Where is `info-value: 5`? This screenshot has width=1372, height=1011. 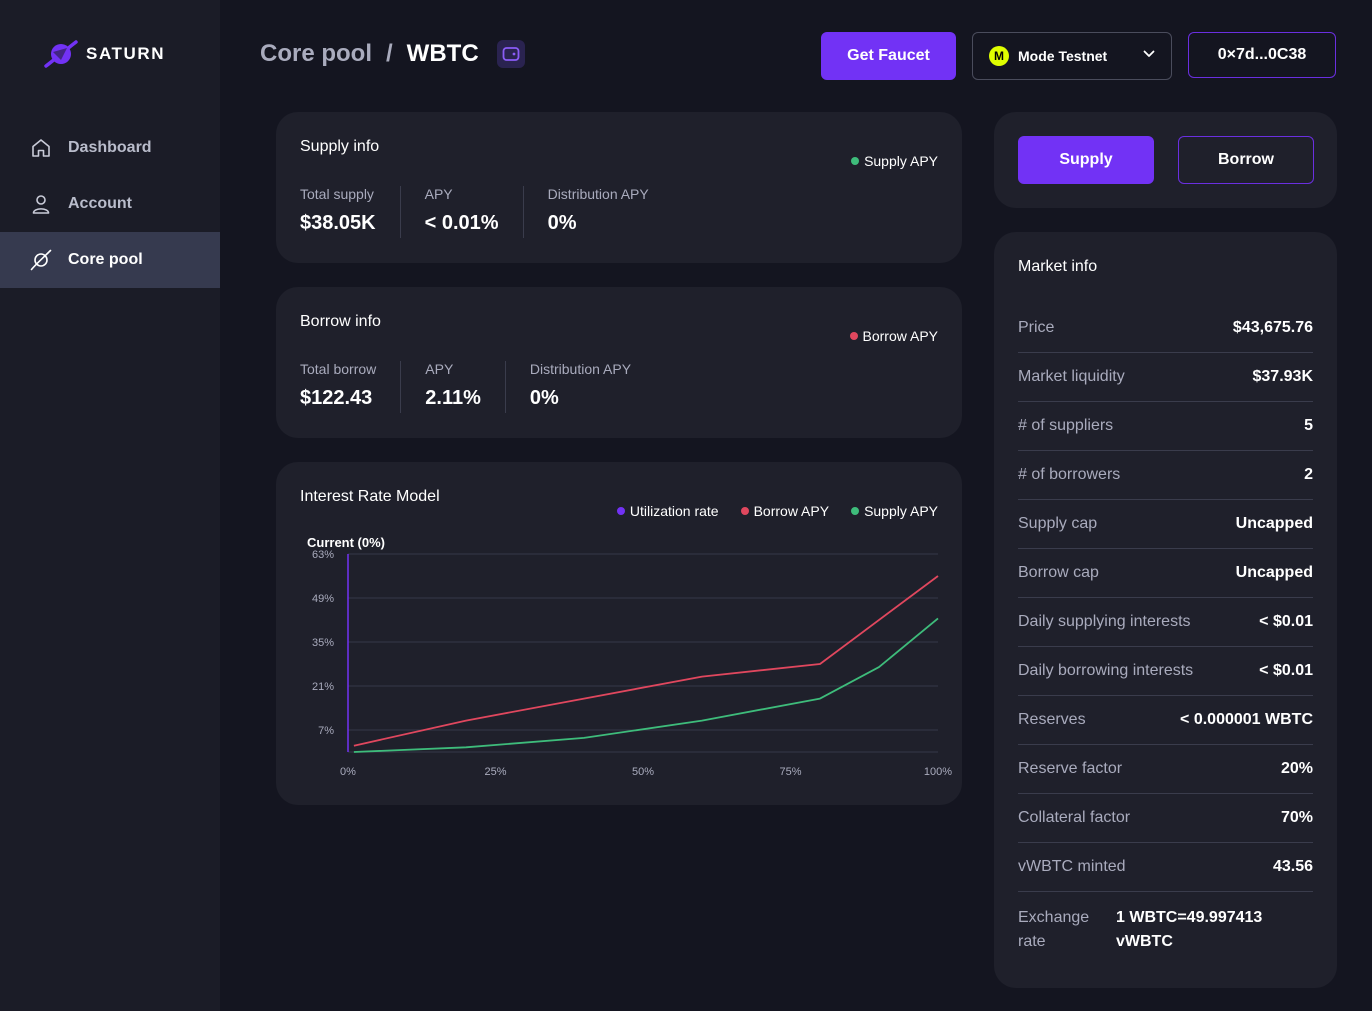
info-value: 5 is located at coordinates (1308, 425).